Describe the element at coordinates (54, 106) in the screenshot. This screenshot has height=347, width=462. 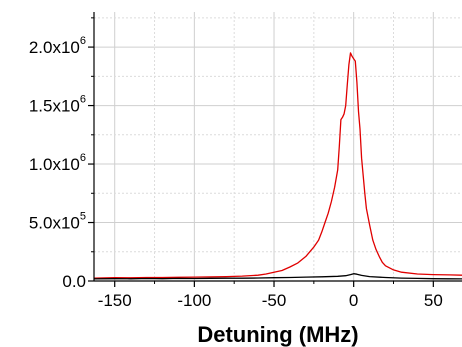
I see `y-tick-label-base: 1.5x10` at that location.